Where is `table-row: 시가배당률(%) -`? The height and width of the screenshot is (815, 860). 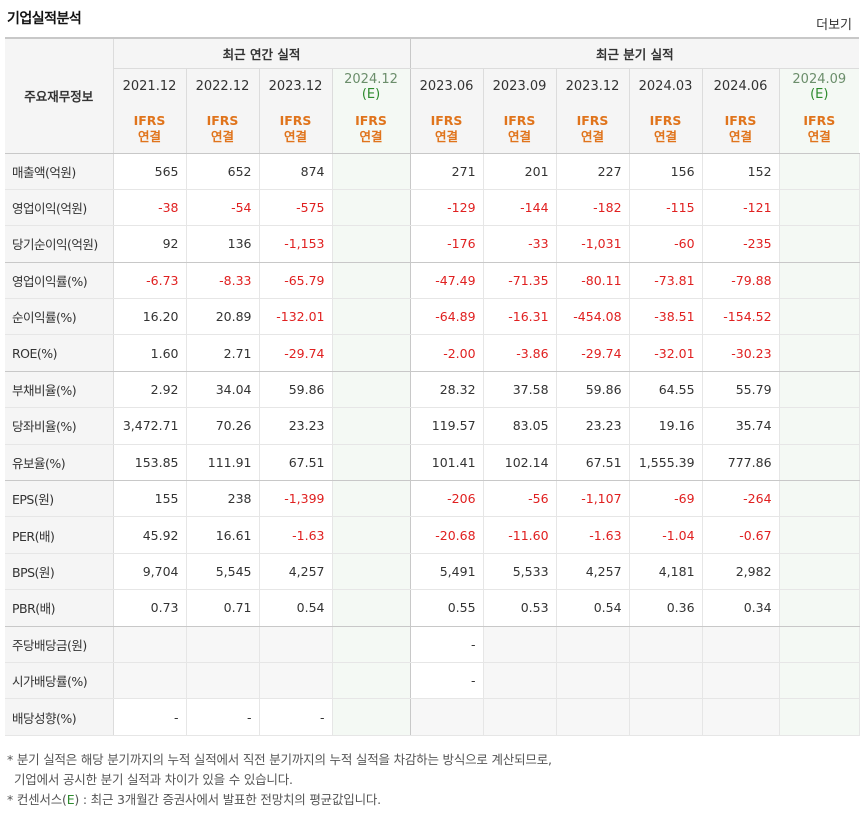
table-row: 시가배당률(%) - is located at coordinates (432, 681).